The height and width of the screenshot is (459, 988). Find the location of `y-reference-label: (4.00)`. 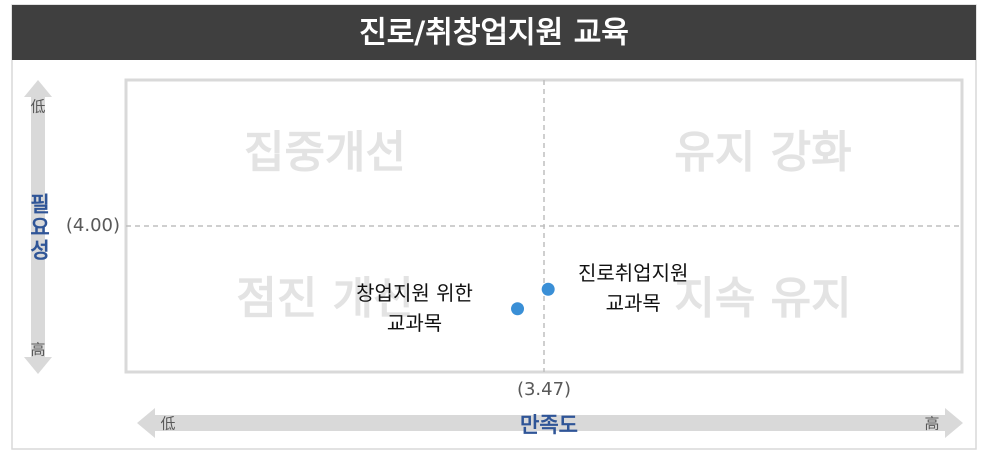

y-reference-label: (4.00) is located at coordinates (93, 225).